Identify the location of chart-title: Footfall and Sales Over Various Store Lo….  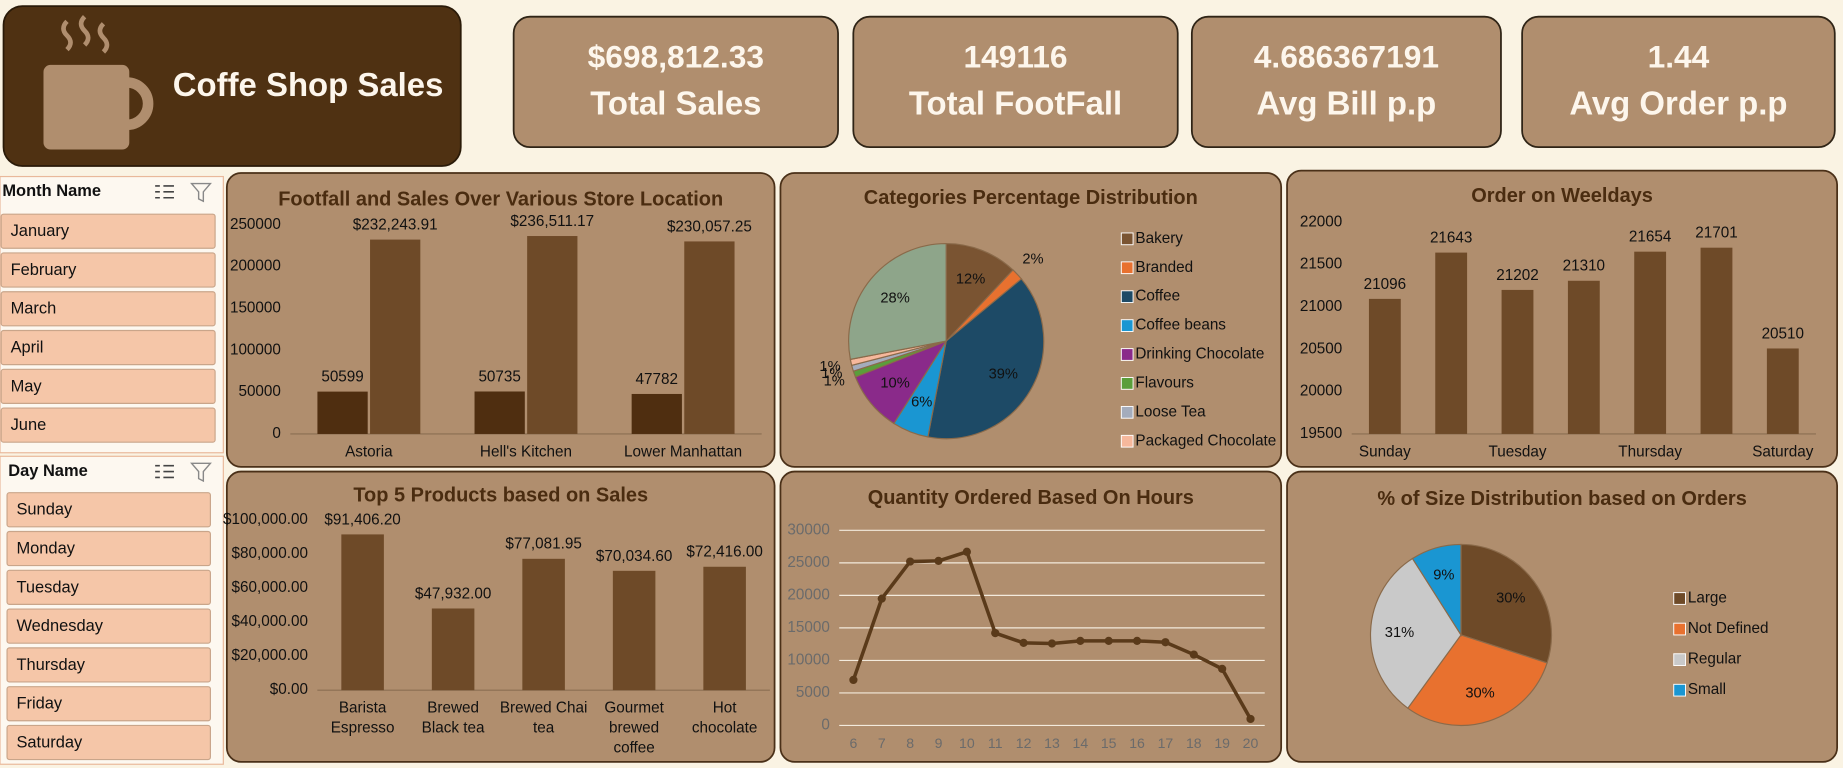
(500, 199).